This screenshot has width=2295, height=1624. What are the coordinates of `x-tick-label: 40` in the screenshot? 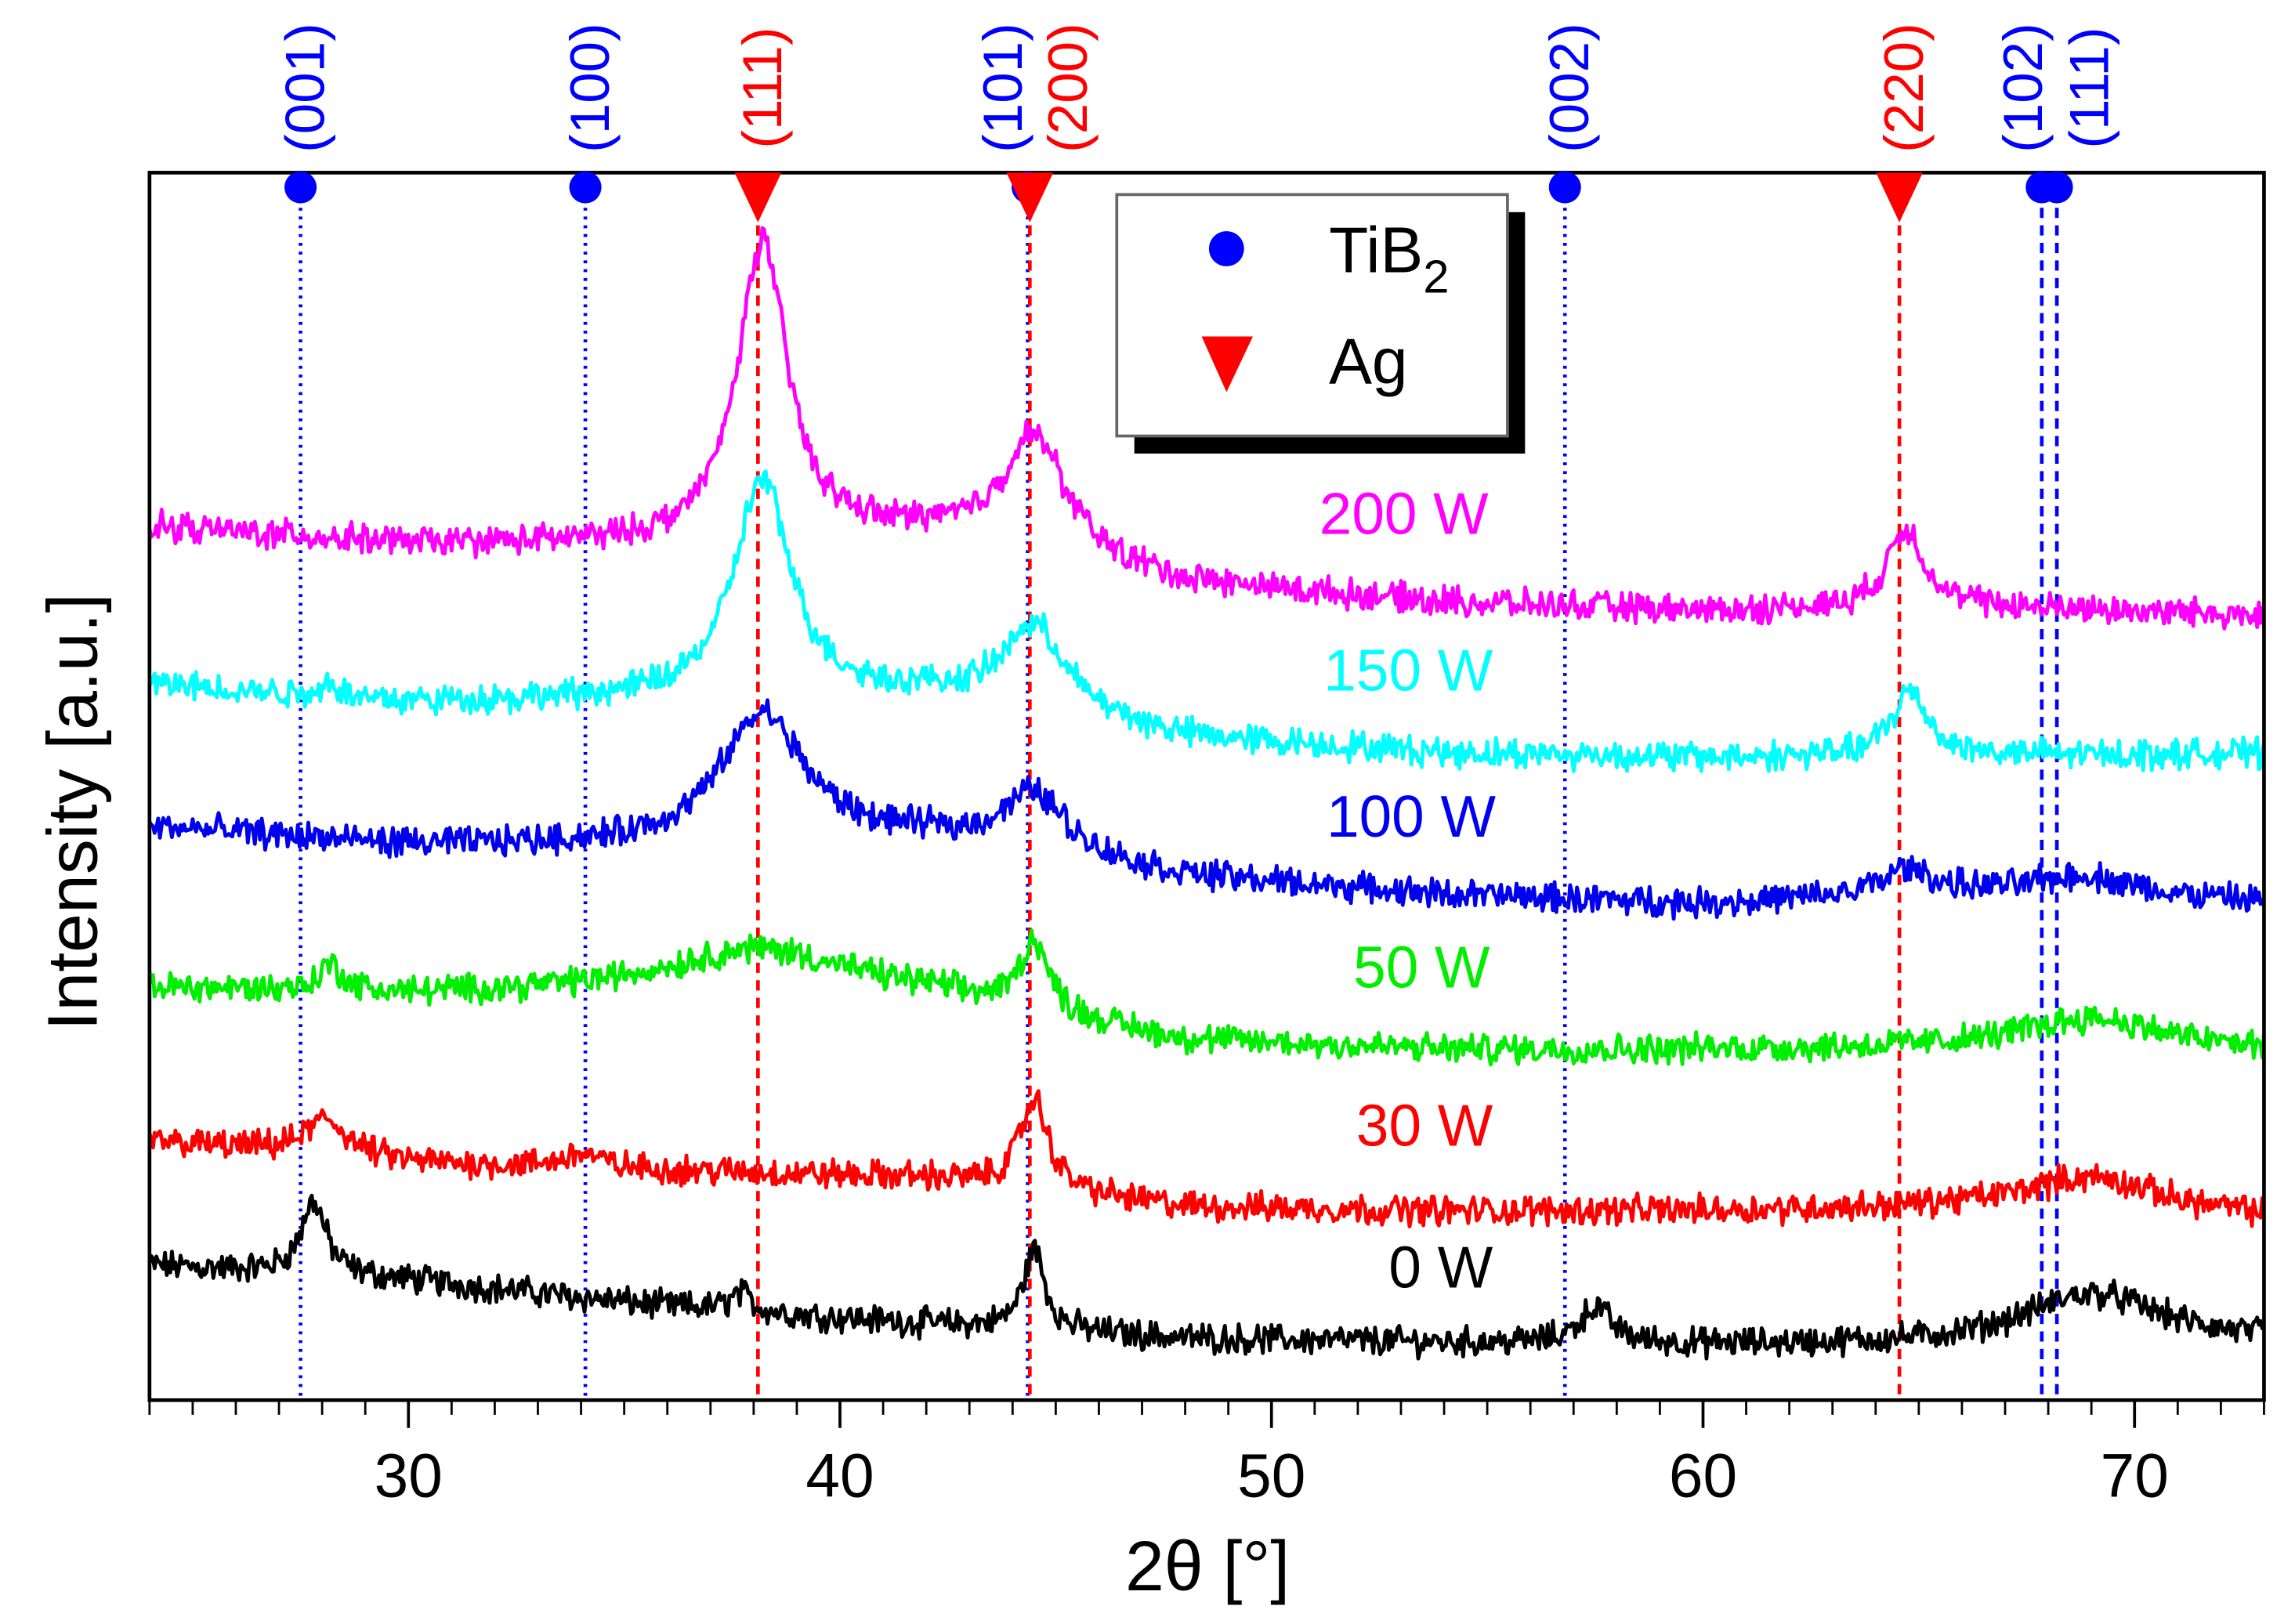 It's located at (839, 1475).